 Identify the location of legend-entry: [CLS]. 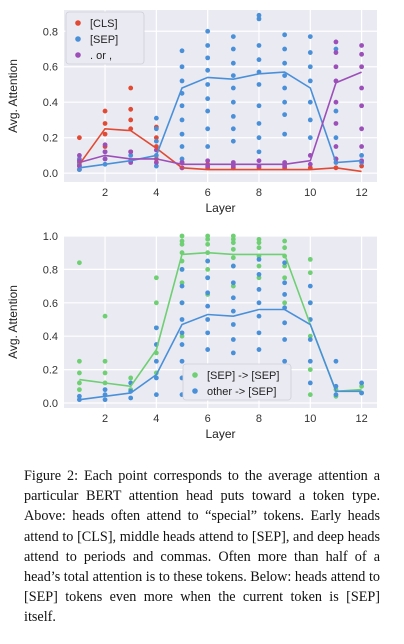
(104, 24).